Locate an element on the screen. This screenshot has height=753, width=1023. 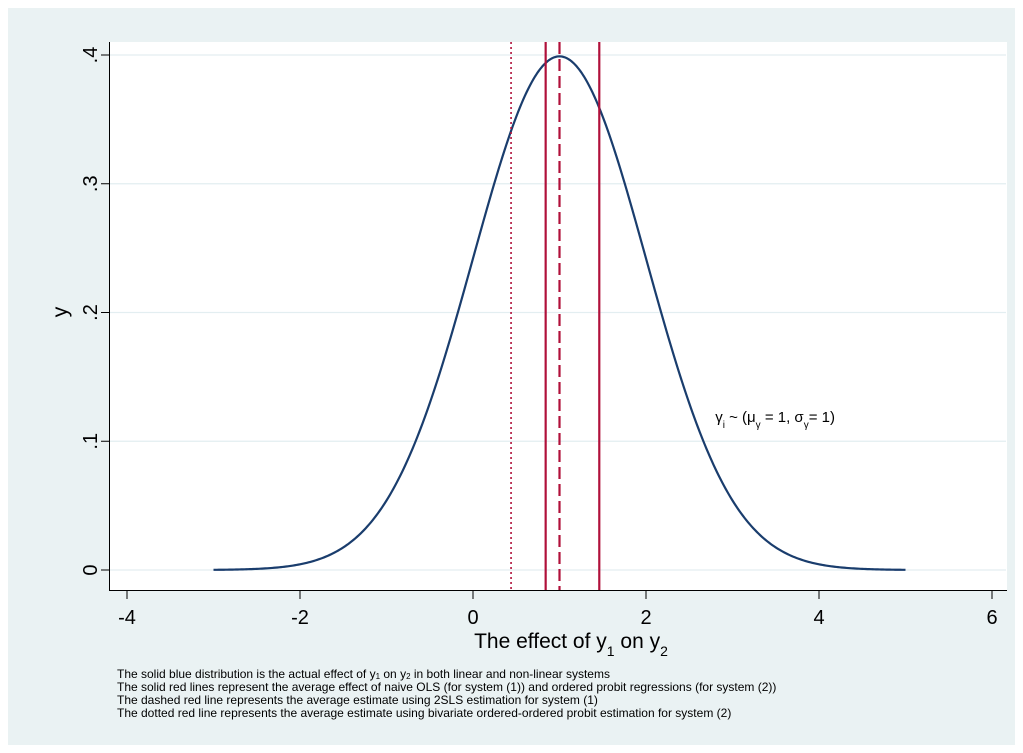
x-tick-label: -2 is located at coordinates (300, 618).